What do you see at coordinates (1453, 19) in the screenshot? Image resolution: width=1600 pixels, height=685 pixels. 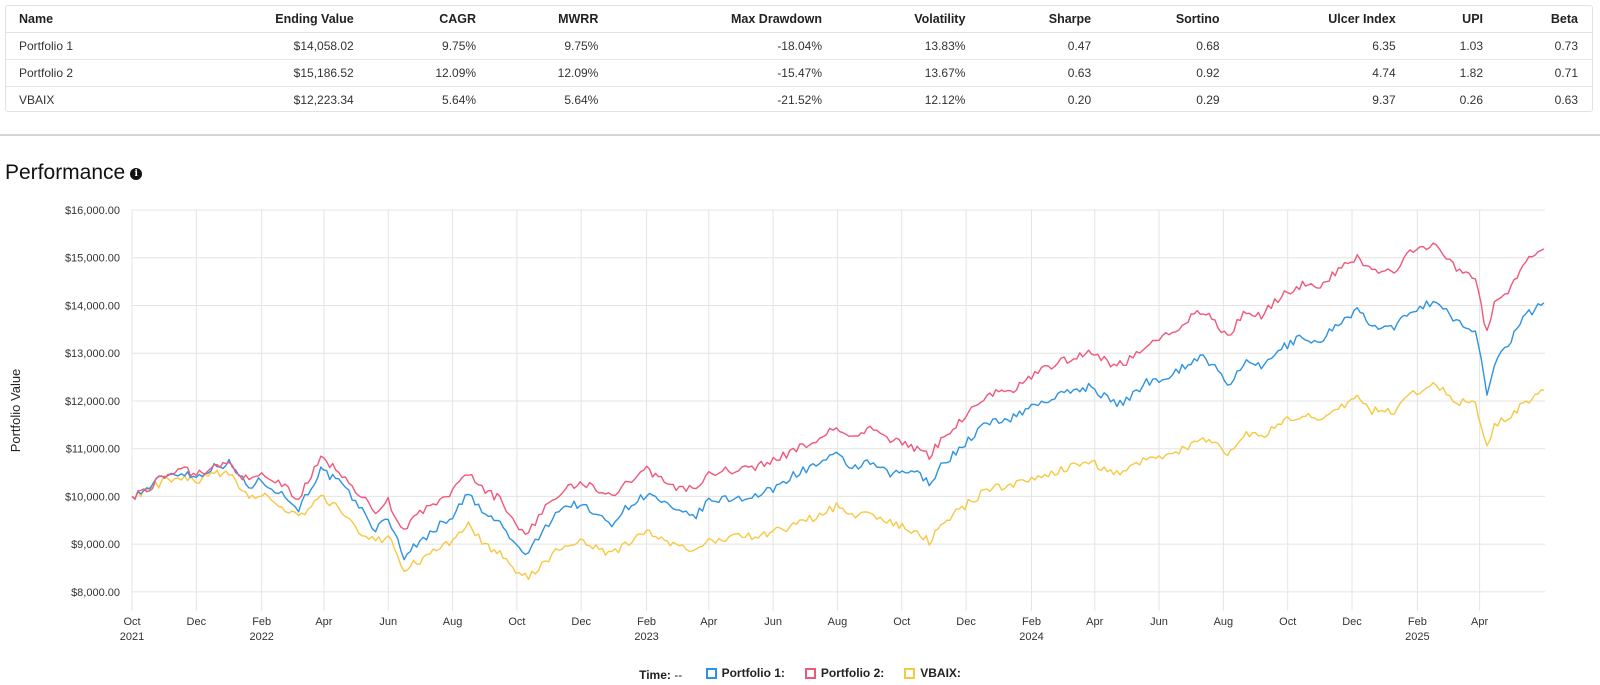 I see `column-header-upi: UPI` at bounding box center [1453, 19].